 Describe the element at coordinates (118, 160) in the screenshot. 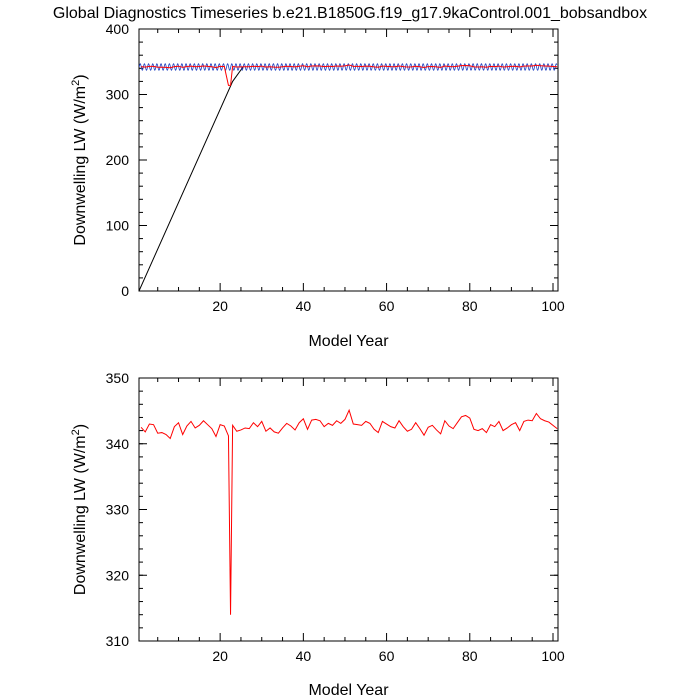

I see `y-tick-label: 200` at that location.